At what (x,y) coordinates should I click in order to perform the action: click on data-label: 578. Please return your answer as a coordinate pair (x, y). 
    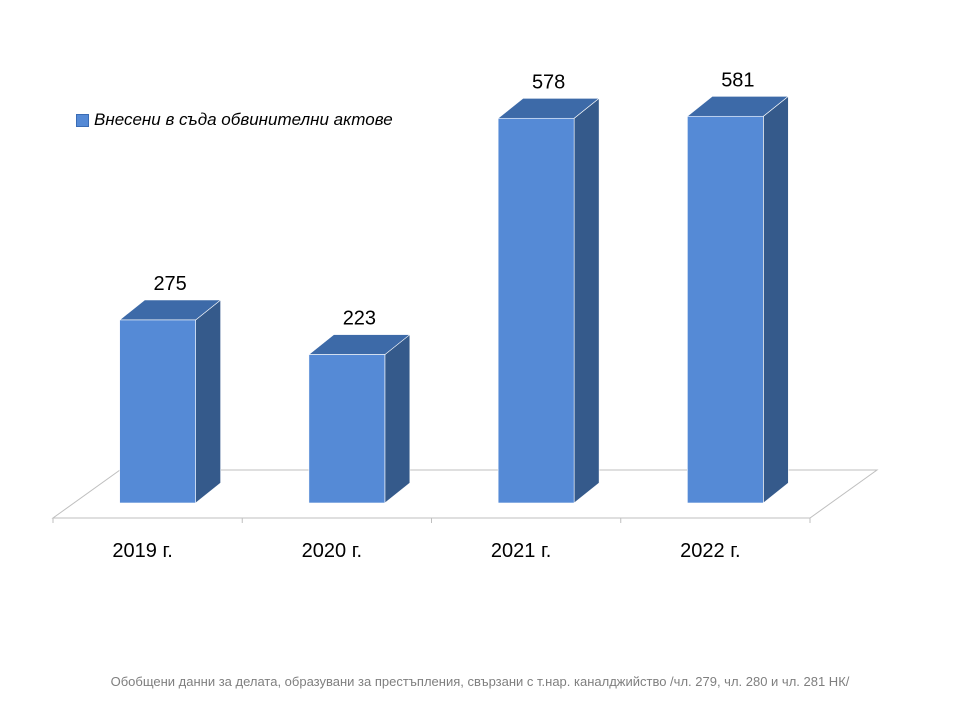
    Looking at the image, I should click on (548, 82).